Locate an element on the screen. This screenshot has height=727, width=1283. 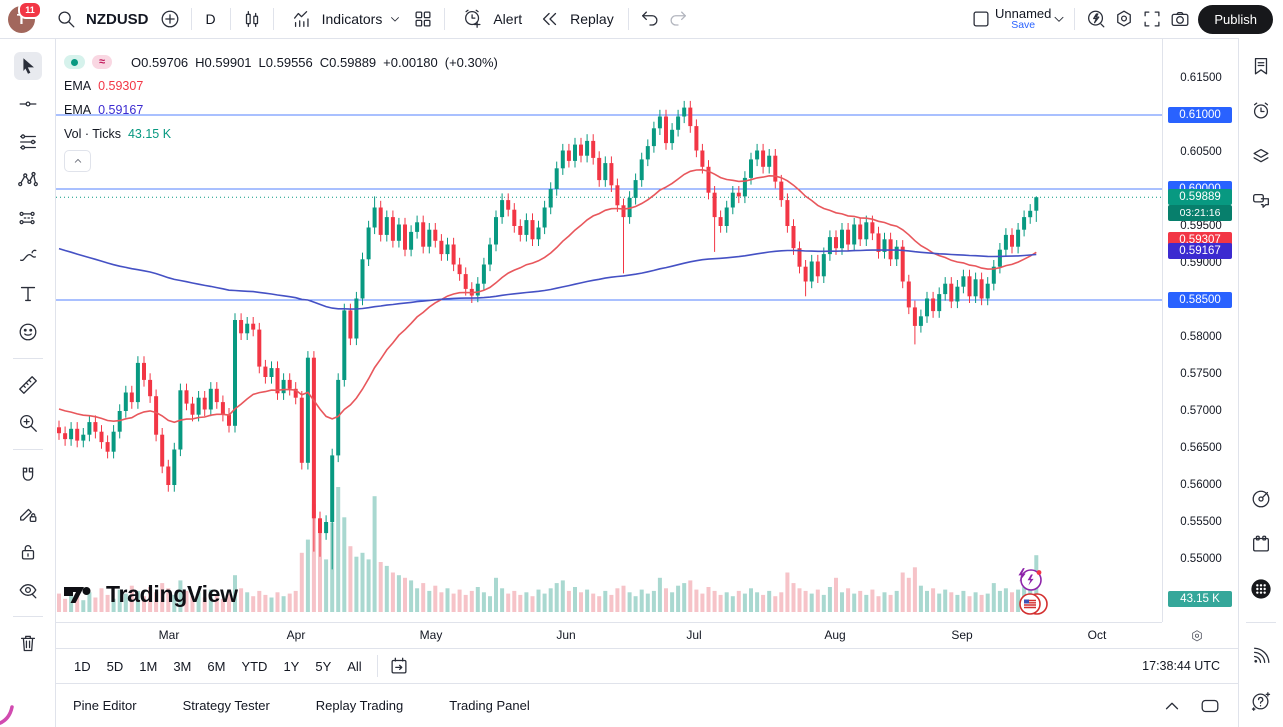
legend-volume-row: Vol · Ticks 43.15 K is located at coordinates (284, 134).